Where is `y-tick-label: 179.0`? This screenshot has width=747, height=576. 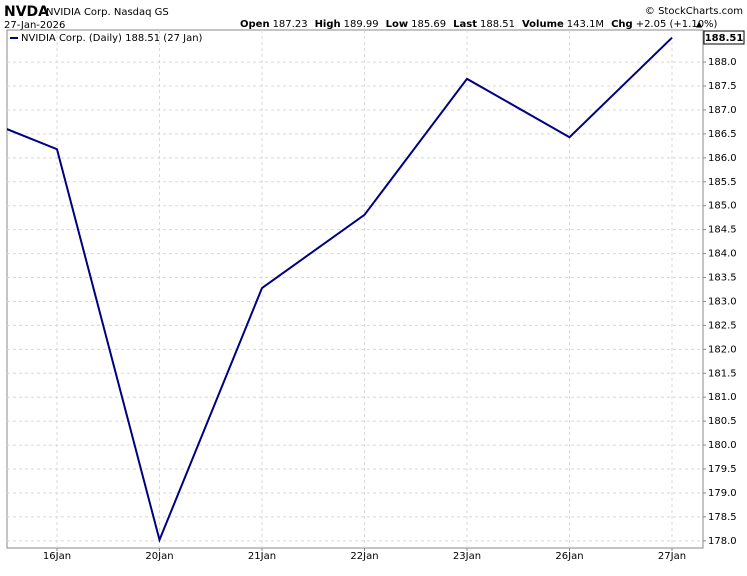 y-tick-label: 179.0 is located at coordinates (722, 493).